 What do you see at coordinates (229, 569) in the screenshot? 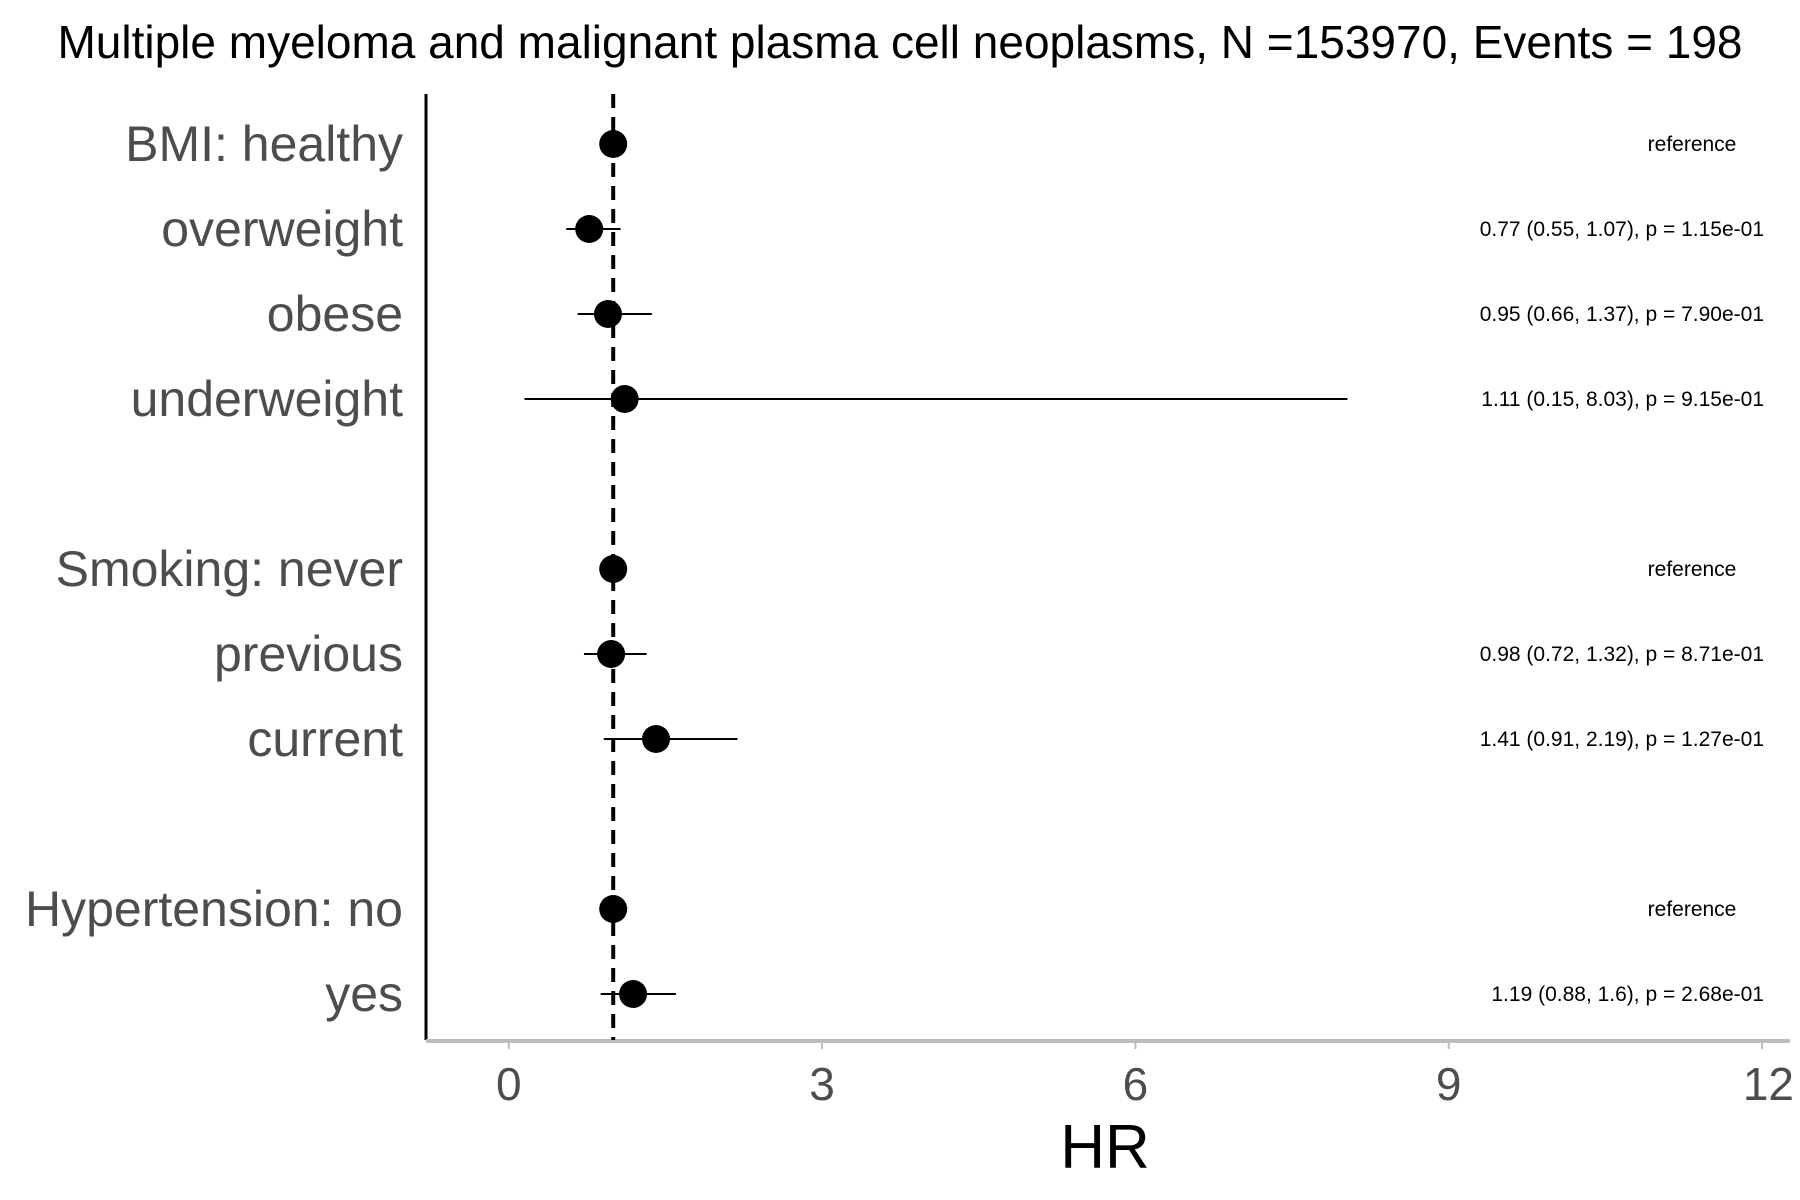
I see `row-label: Smoking: never` at bounding box center [229, 569].